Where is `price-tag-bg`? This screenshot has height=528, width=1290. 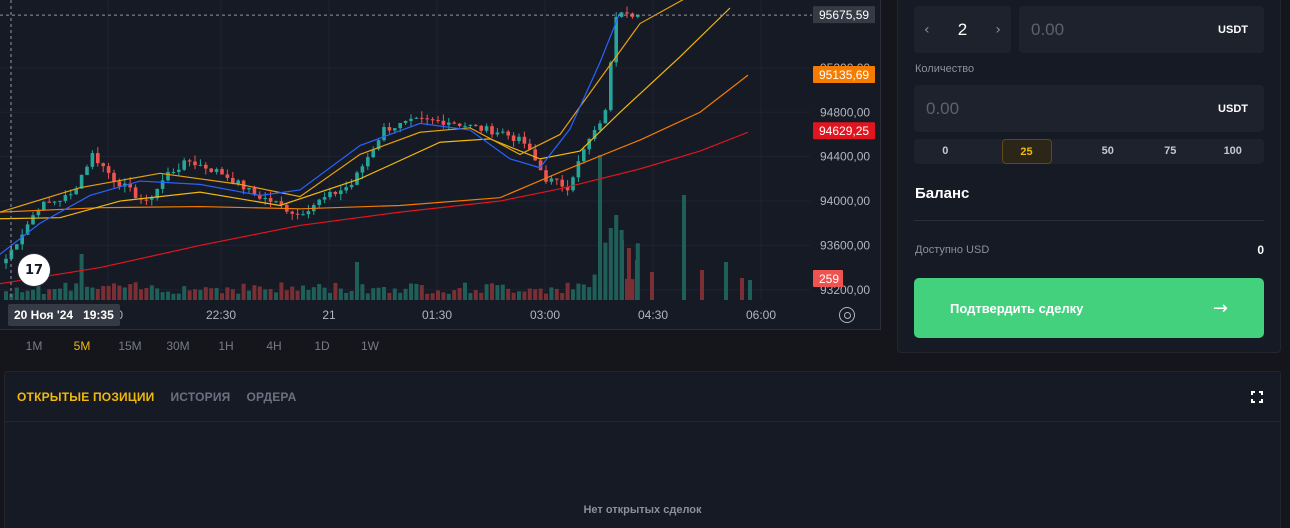
price-tag-bg is located at coordinates (828, 278).